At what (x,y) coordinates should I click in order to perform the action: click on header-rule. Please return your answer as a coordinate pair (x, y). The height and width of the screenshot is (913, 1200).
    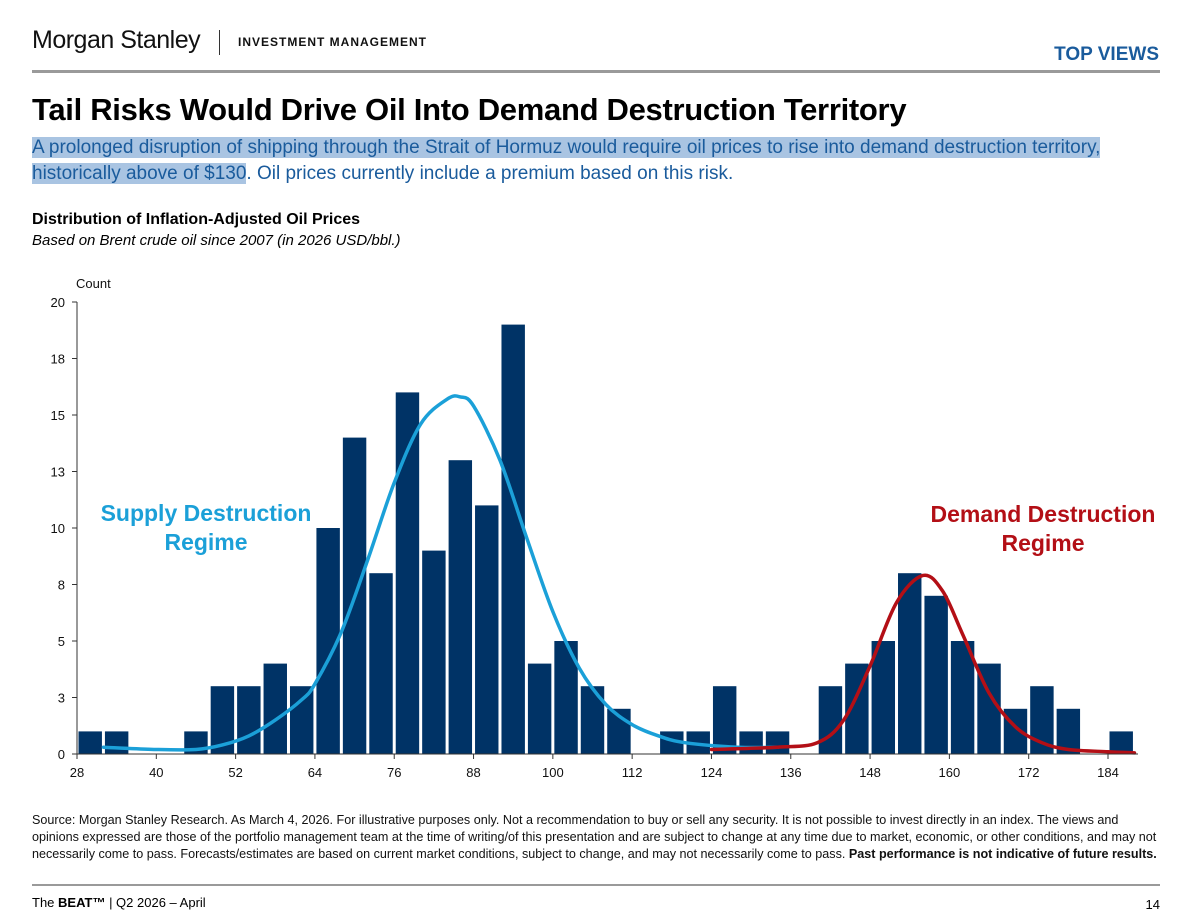
    Looking at the image, I should click on (596, 71).